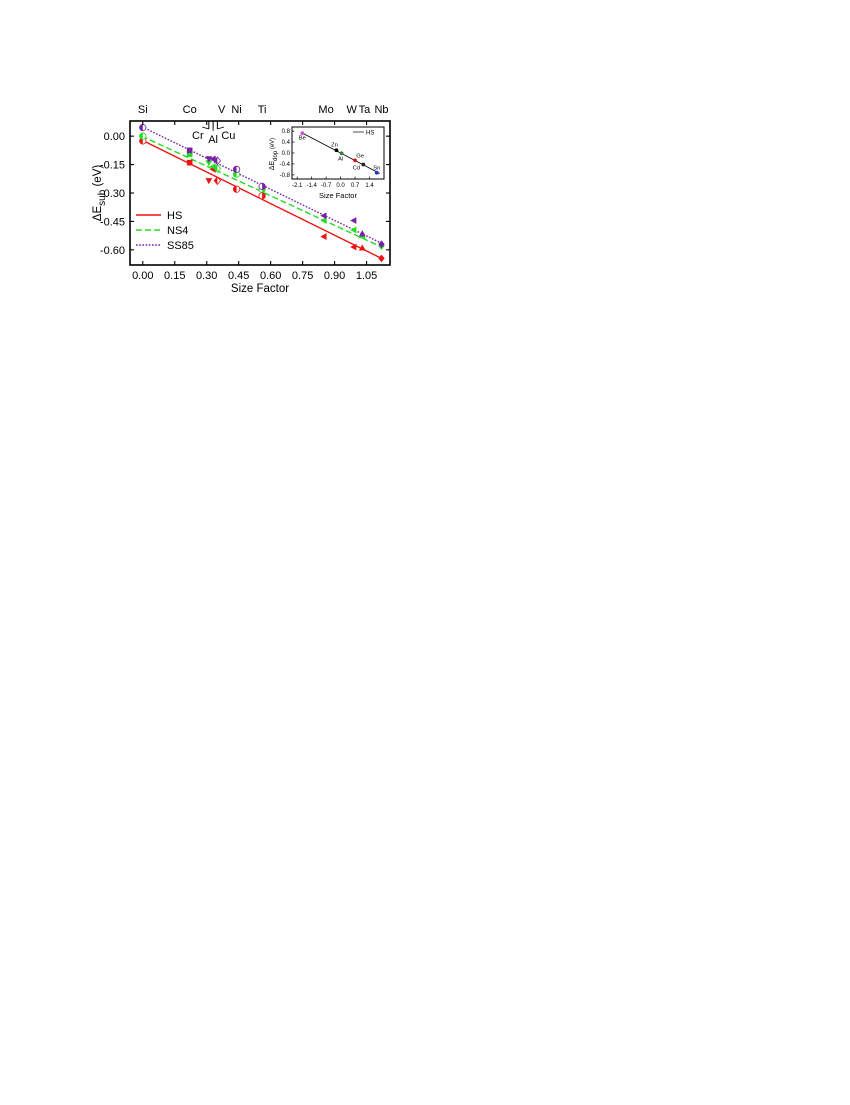  What do you see at coordinates (297, 186) in the screenshot?
I see `inset-x-tick-label: -2.1` at bounding box center [297, 186].